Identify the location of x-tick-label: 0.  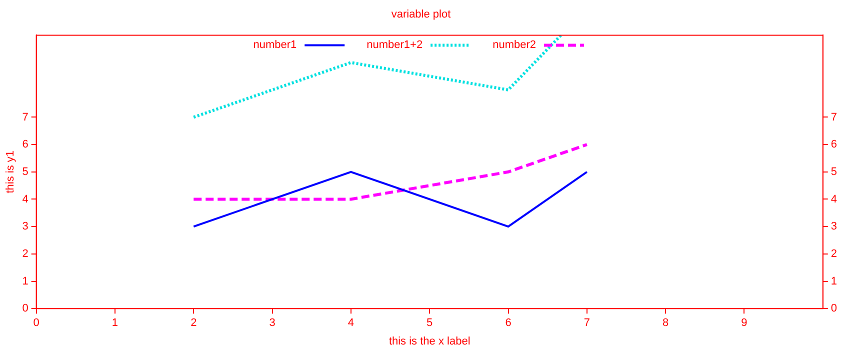
(36, 323).